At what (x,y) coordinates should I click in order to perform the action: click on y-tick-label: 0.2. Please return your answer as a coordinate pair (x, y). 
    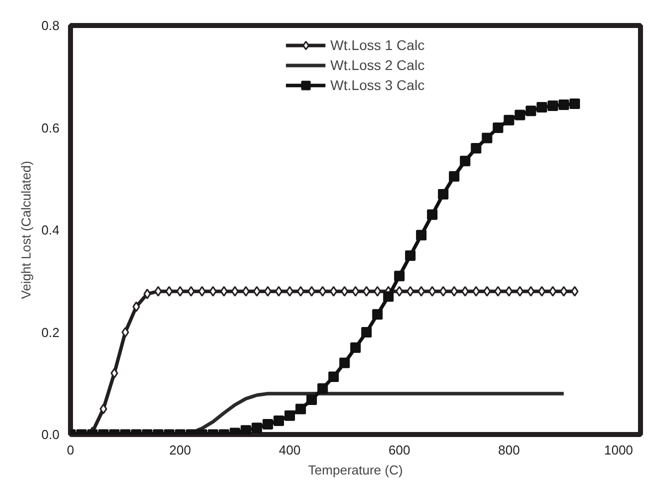
    Looking at the image, I should click on (50, 332).